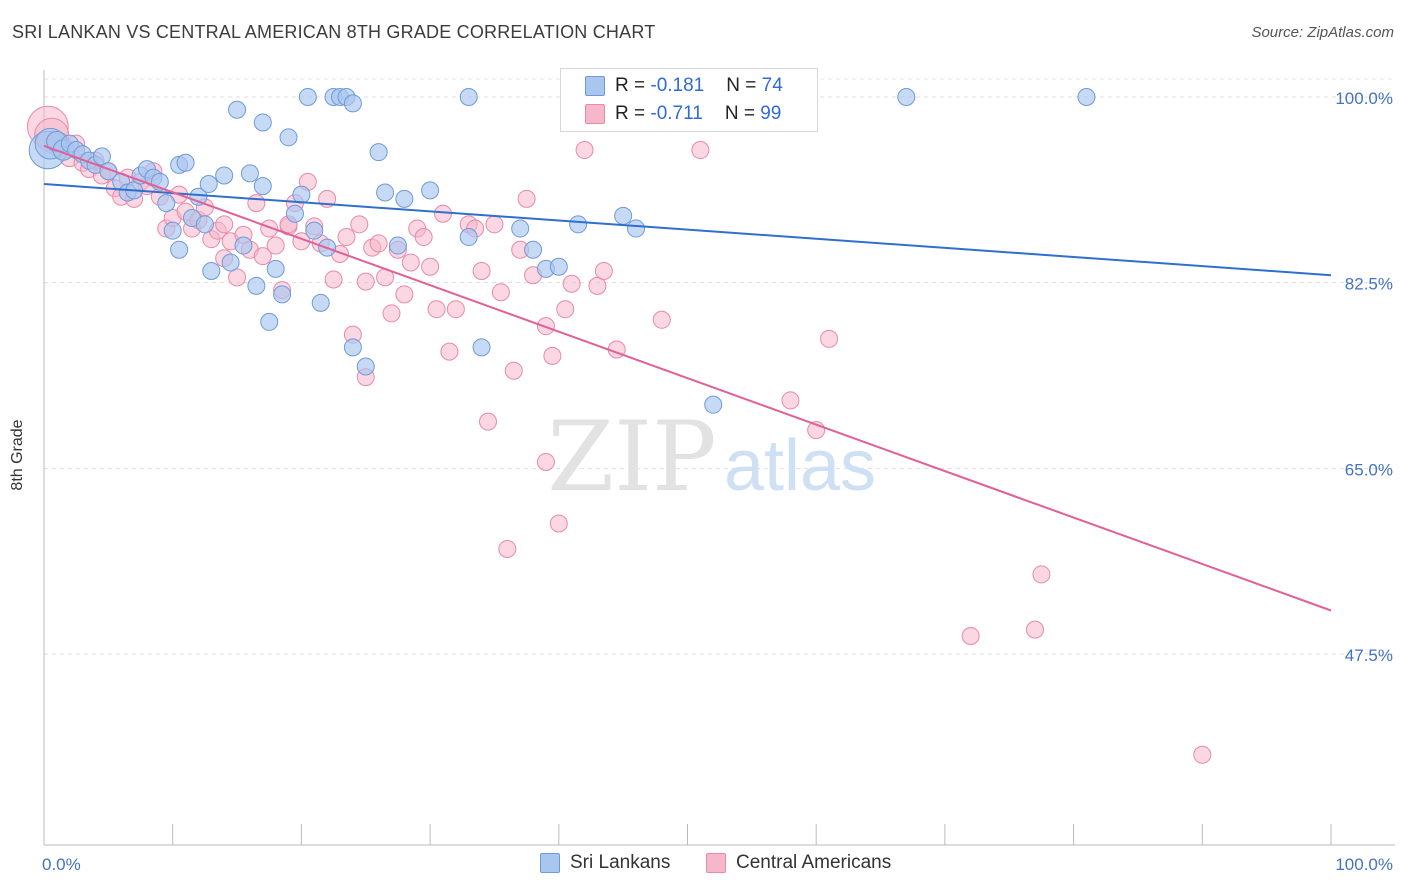 The image size is (1406, 892). Describe the element at coordinates (1369, 655) in the screenshot. I see `y-tick-label: 47.5%` at that location.